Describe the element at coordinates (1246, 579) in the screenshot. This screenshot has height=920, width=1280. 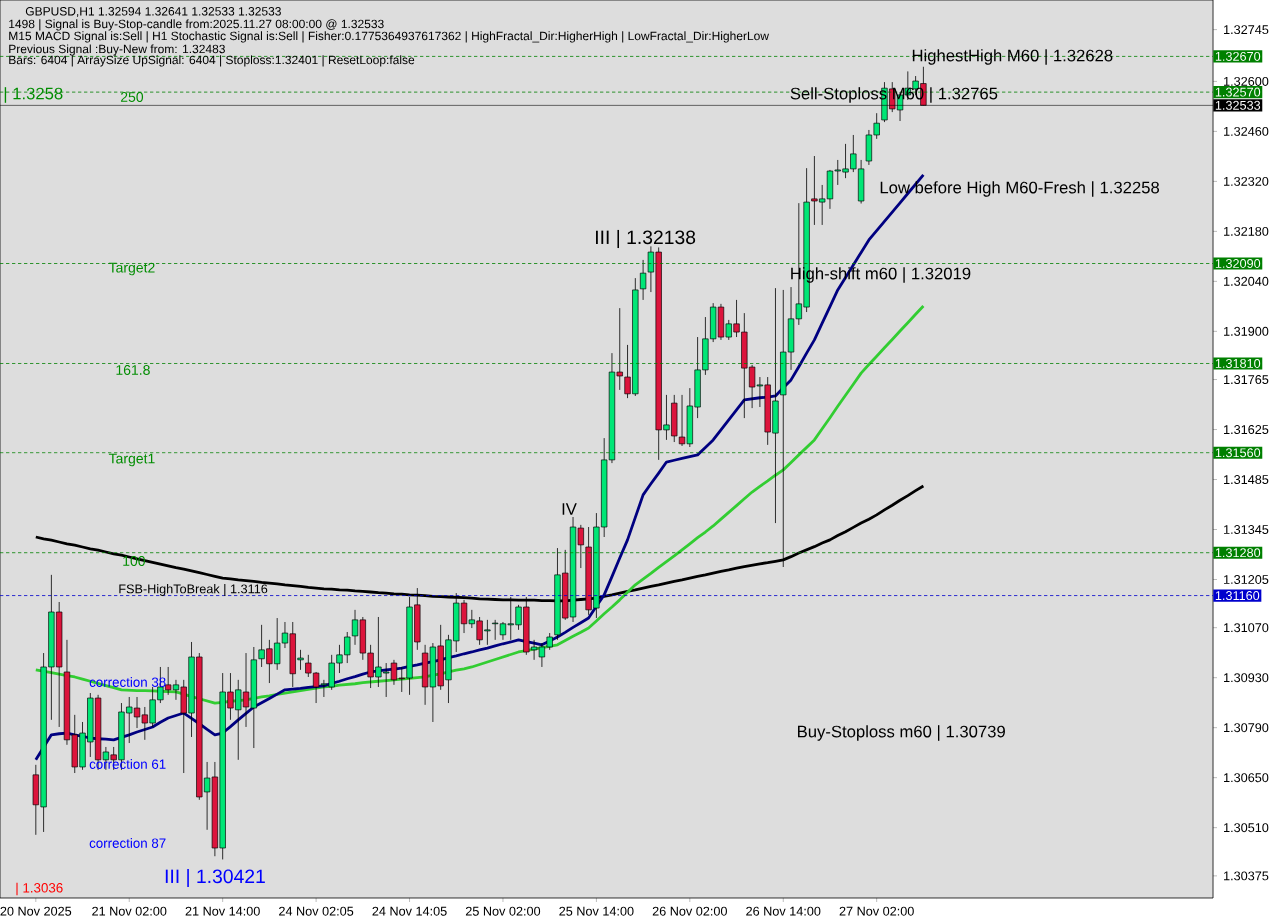
I see `y-tick-label: 1.31205` at that location.